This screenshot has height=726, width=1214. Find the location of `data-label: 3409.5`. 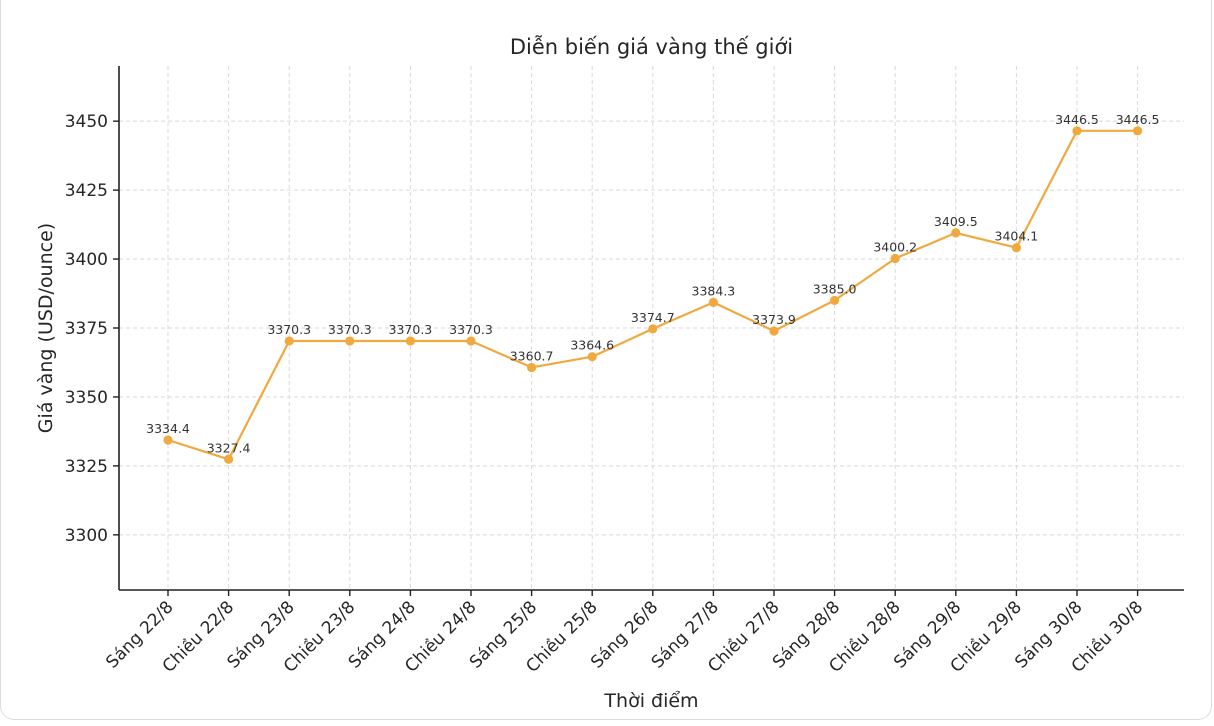

data-label: 3409.5 is located at coordinates (956, 221).